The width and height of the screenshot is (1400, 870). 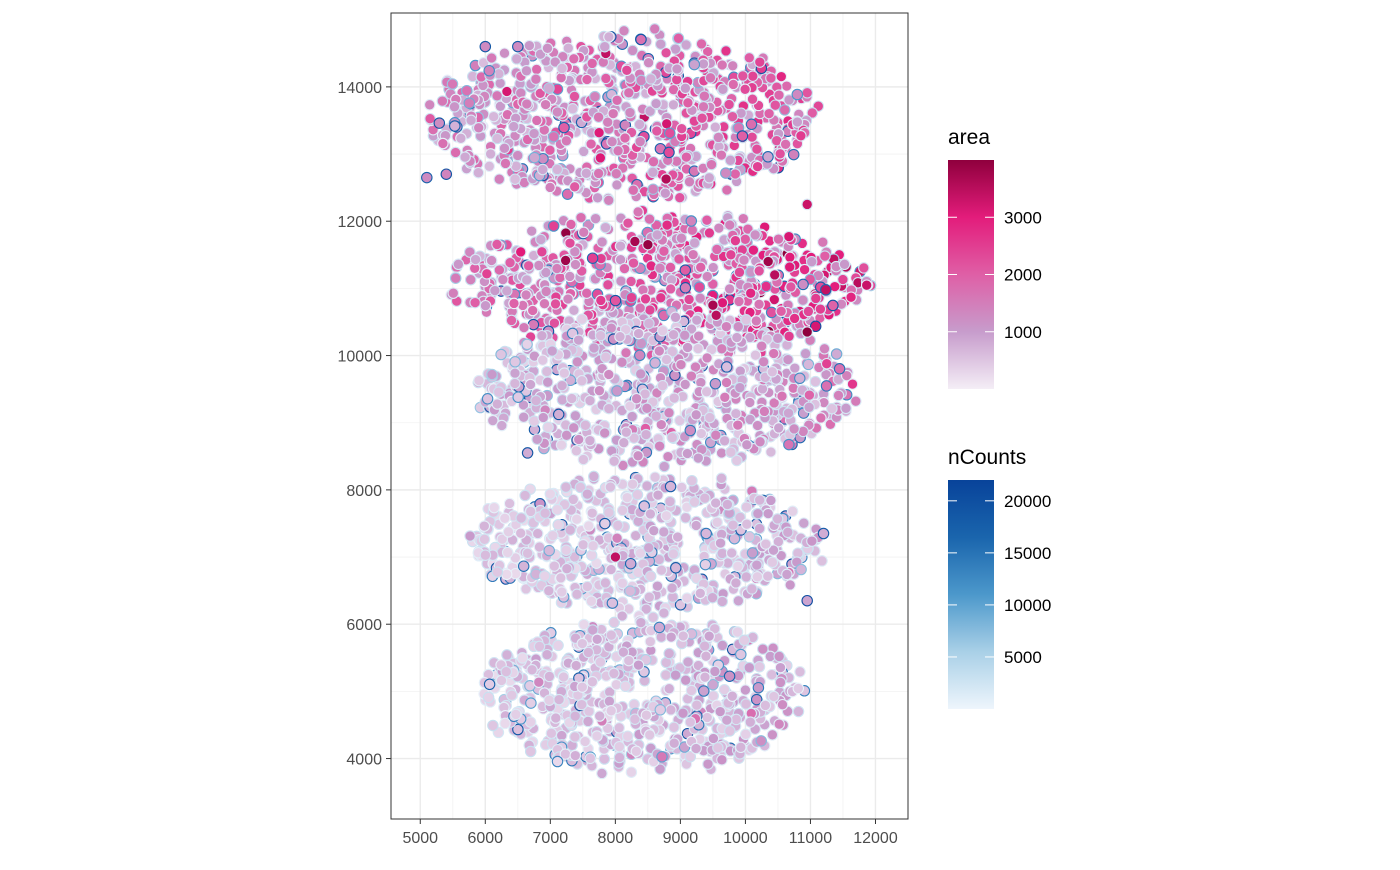 What do you see at coordinates (875, 838) in the screenshot?
I see `x-tick-label: 12000` at bounding box center [875, 838].